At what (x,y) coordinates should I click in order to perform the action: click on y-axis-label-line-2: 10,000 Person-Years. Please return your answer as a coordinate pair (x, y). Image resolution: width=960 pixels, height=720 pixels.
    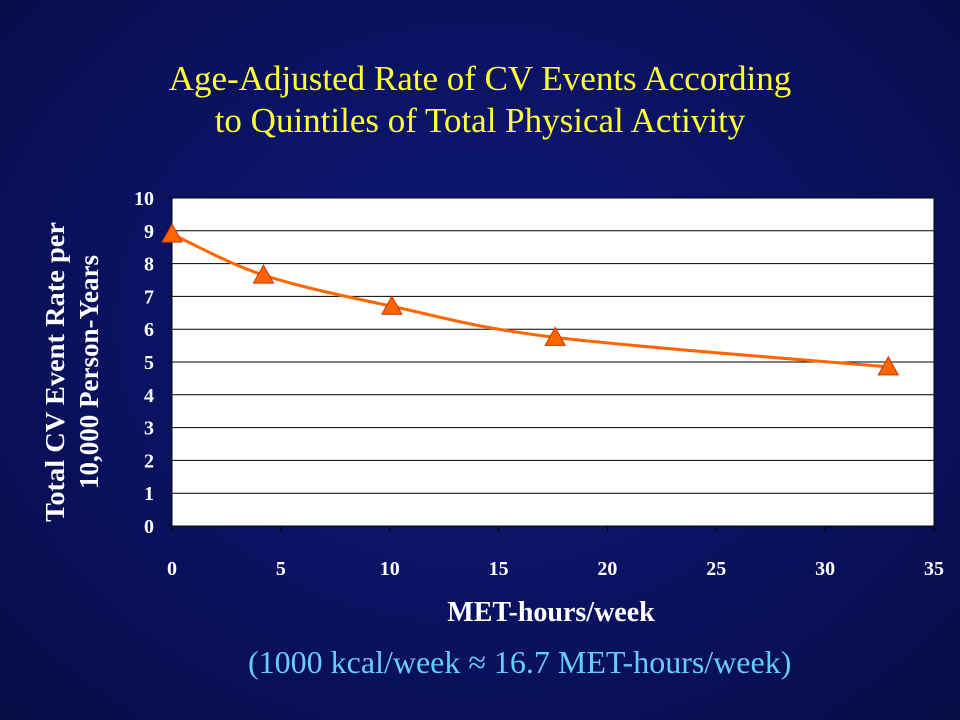
    Looking at the image, I should click on (89, 372).